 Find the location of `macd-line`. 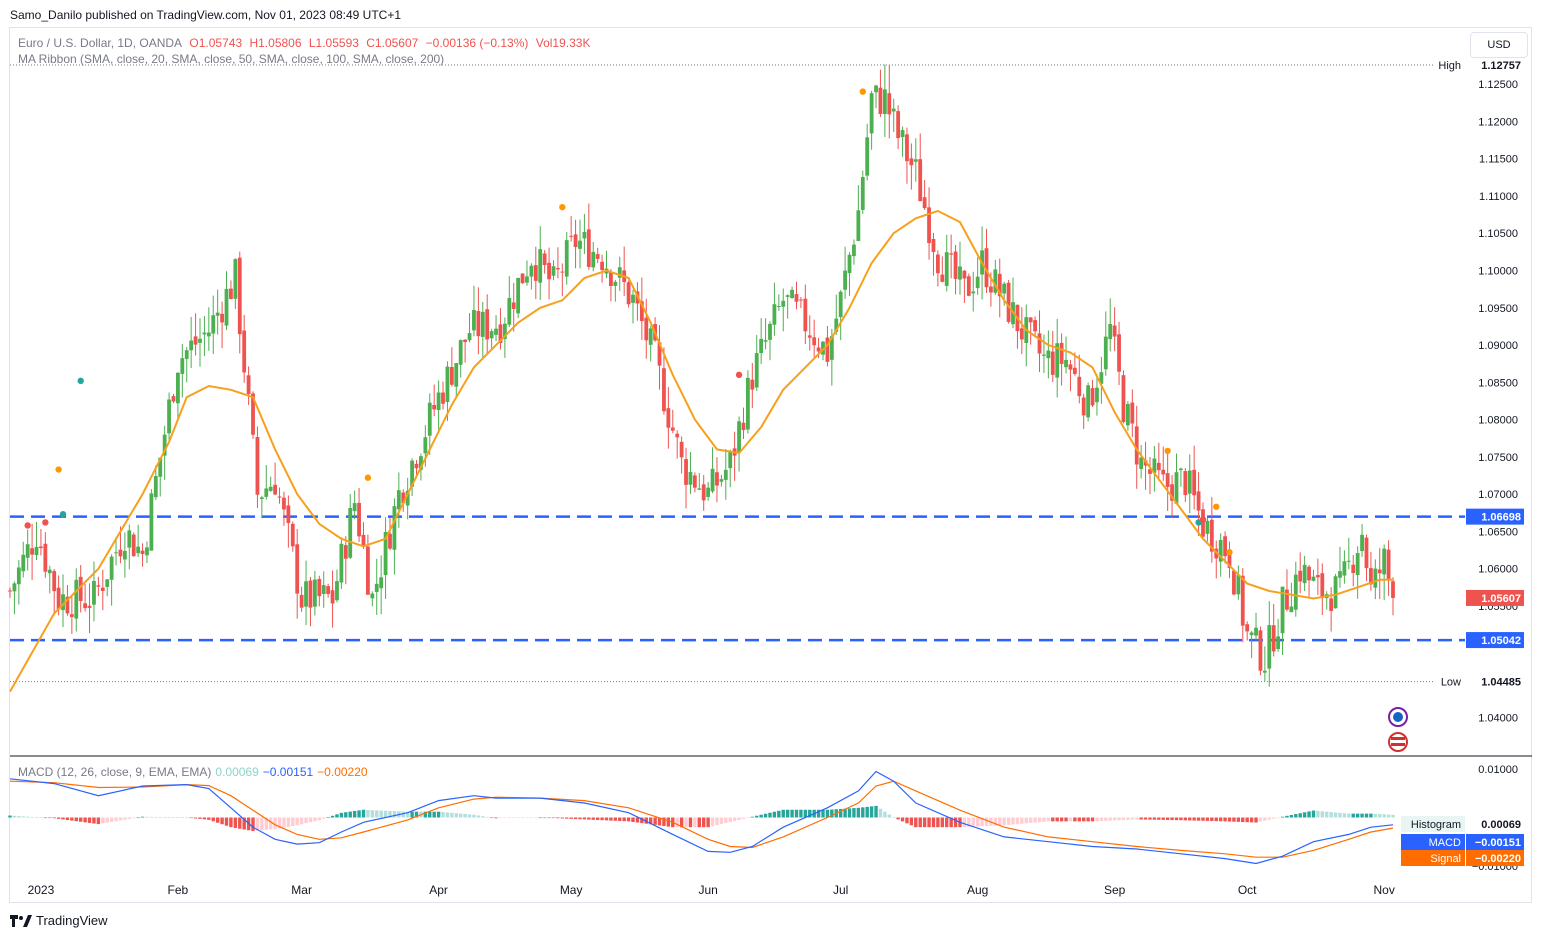

macd-line is located at coordinates (701, 817).